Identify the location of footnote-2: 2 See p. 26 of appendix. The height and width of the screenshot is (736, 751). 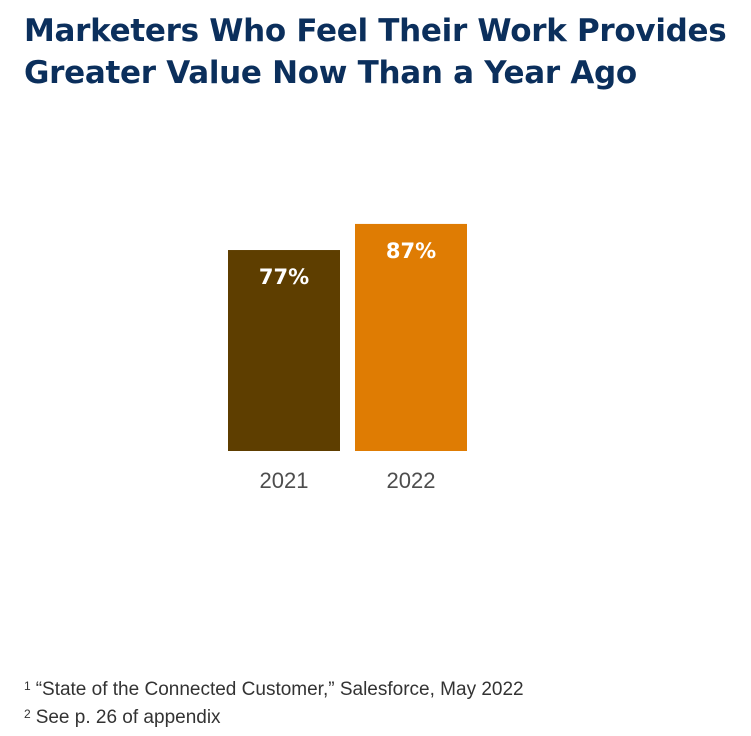
(274, 716).